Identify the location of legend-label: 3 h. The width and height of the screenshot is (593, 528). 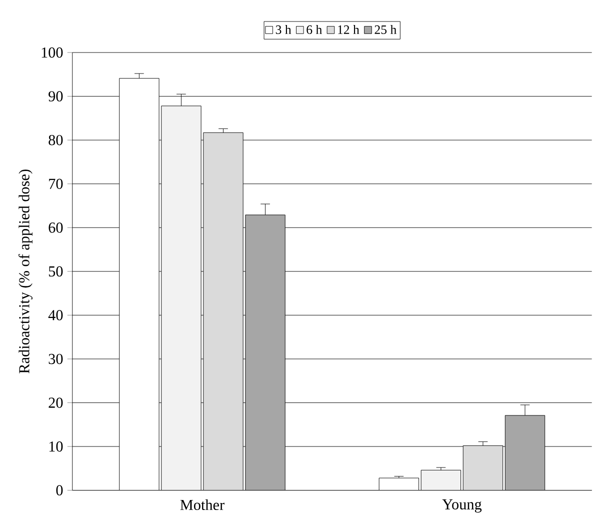
(284, 29).